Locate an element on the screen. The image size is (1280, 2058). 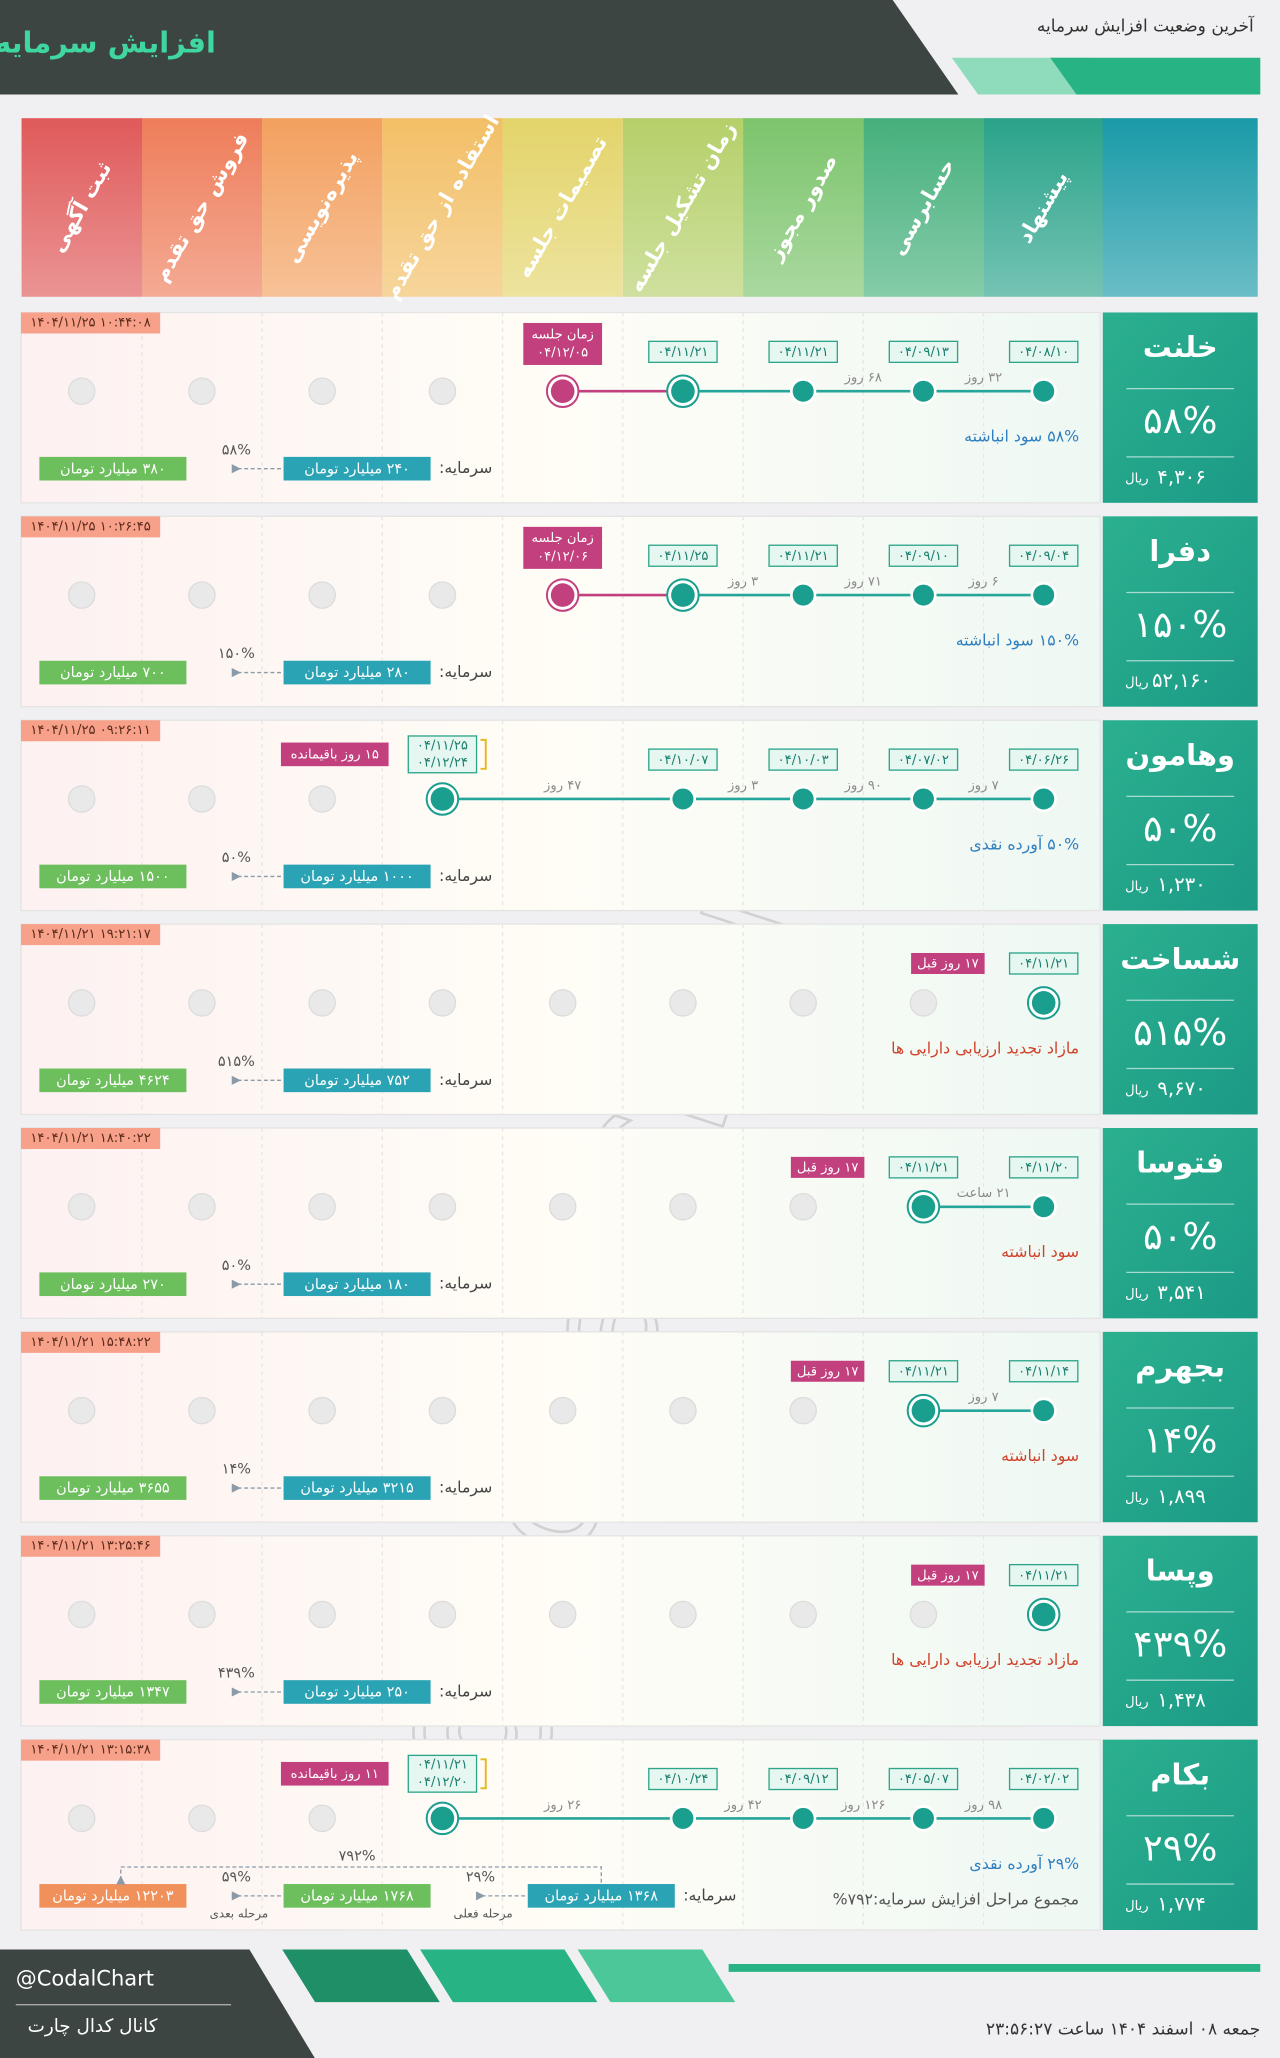
gap-label: ۳۲ روز is located at coordinates (983, 378).